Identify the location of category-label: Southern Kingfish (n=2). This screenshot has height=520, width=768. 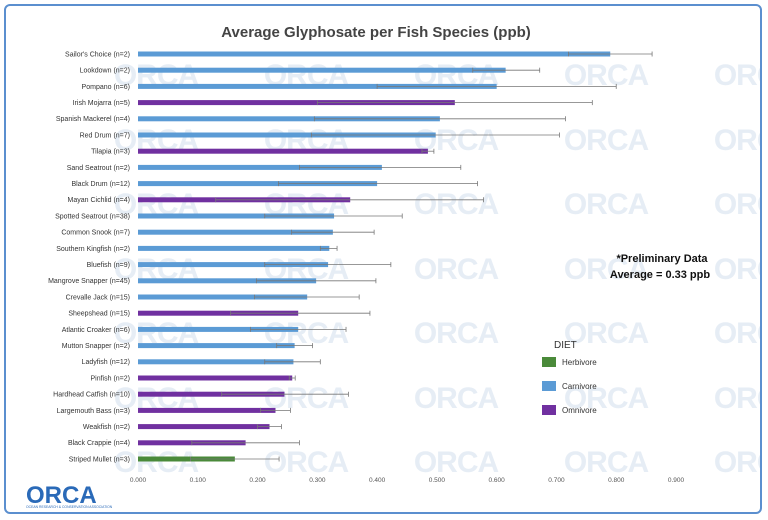
(93, 249).